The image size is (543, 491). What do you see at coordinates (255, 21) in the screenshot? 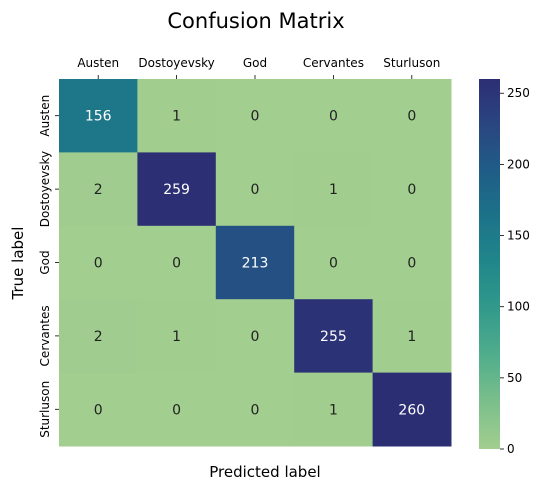
I see `chart-title: Confusion Matrix` at bounding box center [255, 21].